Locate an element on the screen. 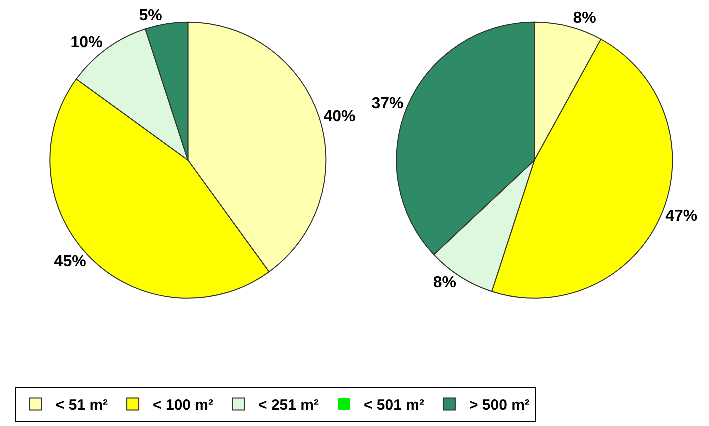  data-label: 40% is located at coordinates (340, 117).